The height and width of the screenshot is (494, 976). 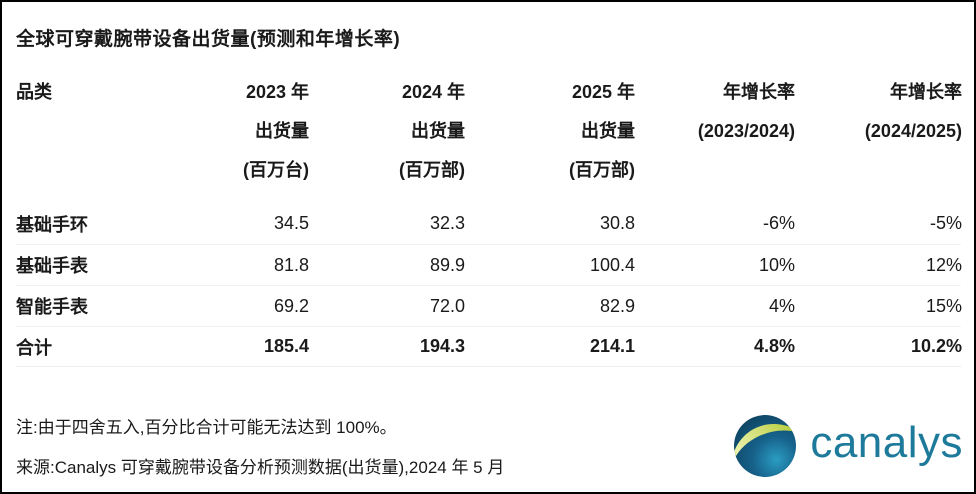 I want to click on canalys-logo-text: canalys, so click(x=886, y=442).